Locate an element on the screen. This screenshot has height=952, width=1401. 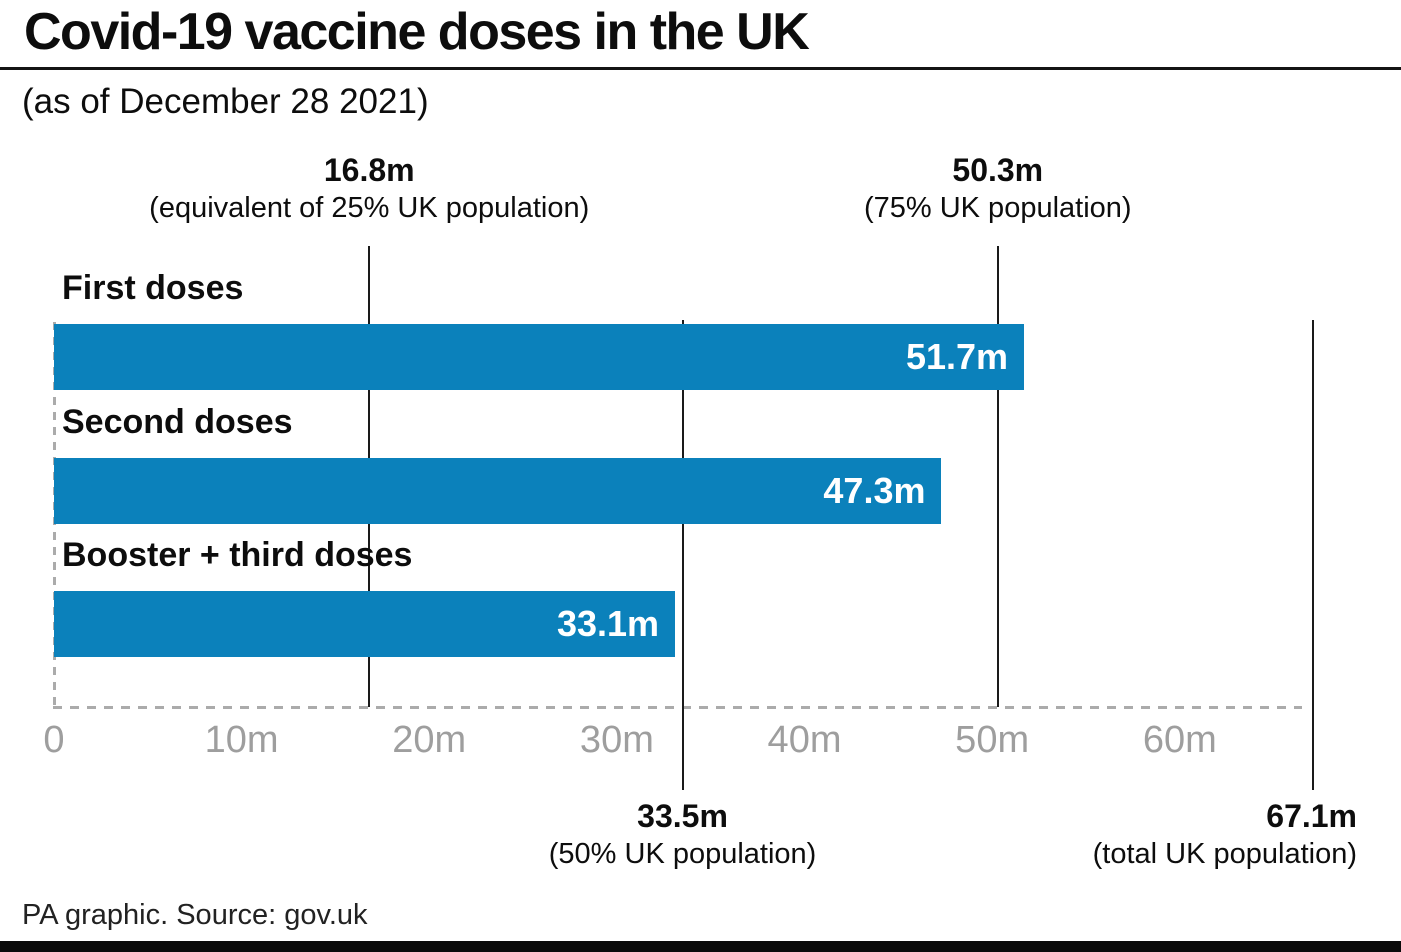
annotation-sublabel: (equivalent of 25% UK population) is located at coordinates (369, 208).